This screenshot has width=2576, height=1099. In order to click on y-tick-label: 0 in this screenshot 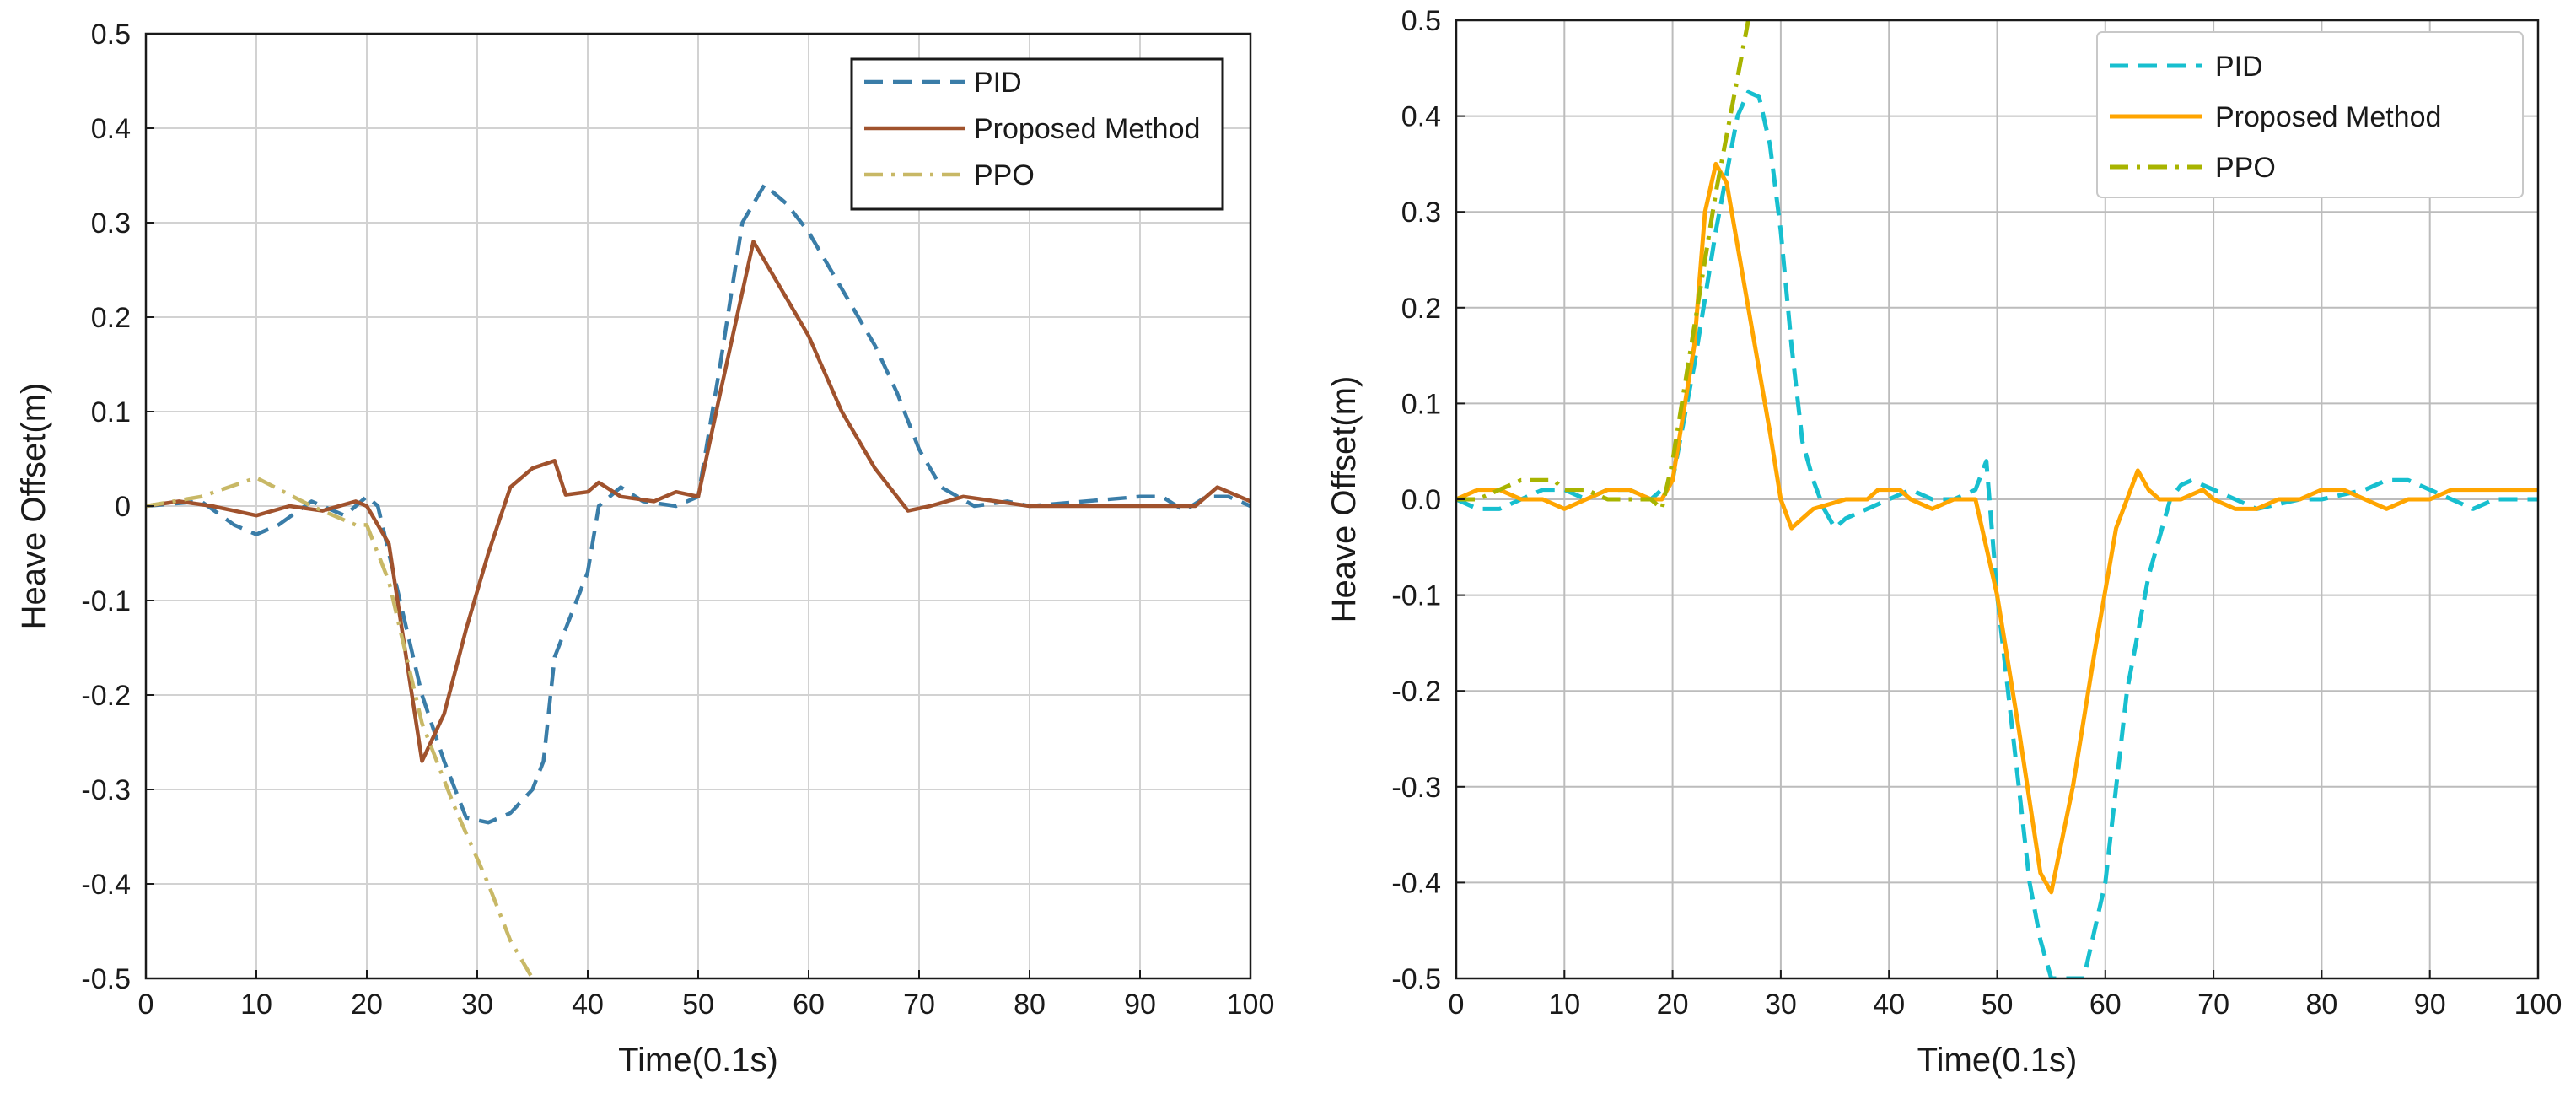, I will do `click(123, 507)`.